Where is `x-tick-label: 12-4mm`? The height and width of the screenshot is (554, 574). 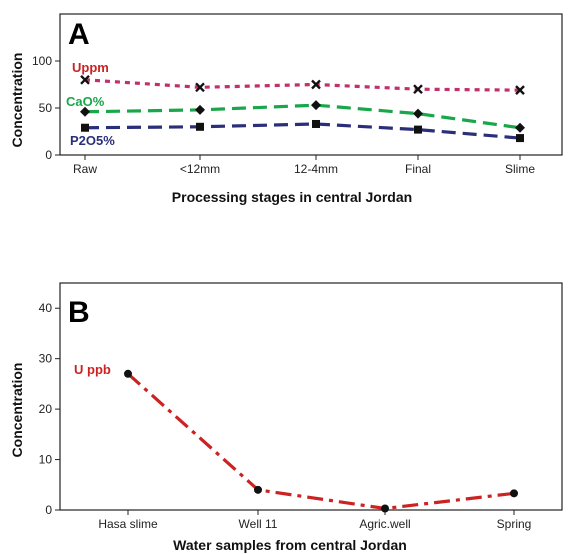 x-tick-label: 12-4mm is located at coordinates (316, 169).